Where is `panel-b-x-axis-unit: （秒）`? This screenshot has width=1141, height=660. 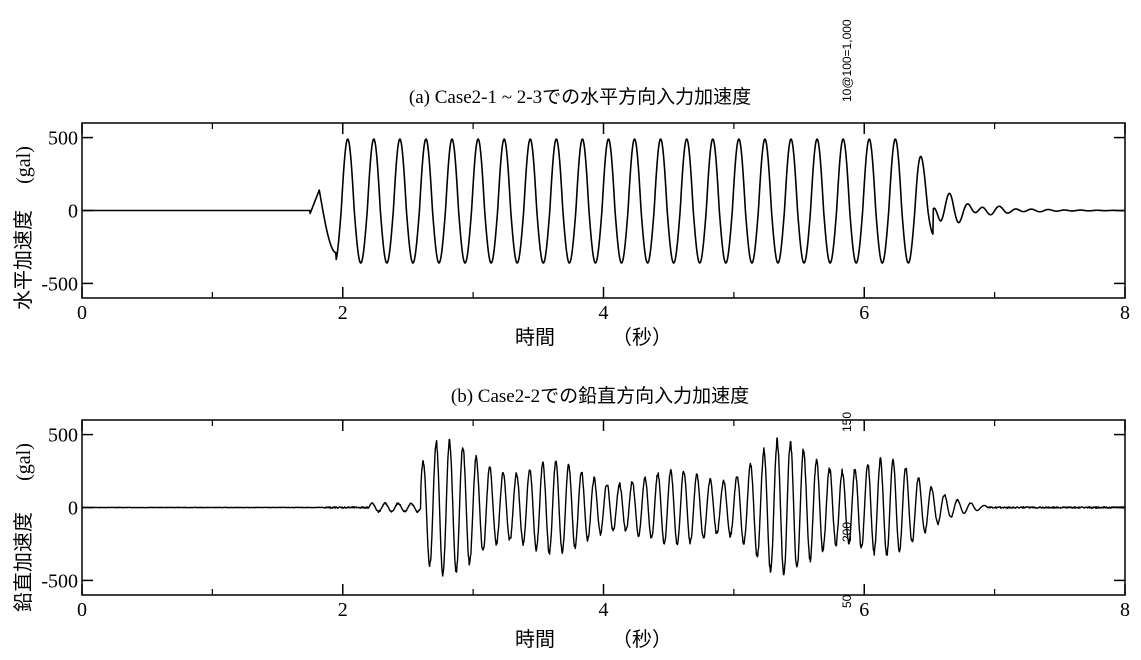 panel-b-x-axis-unit: （秒） is located at coordinates (642, 639).